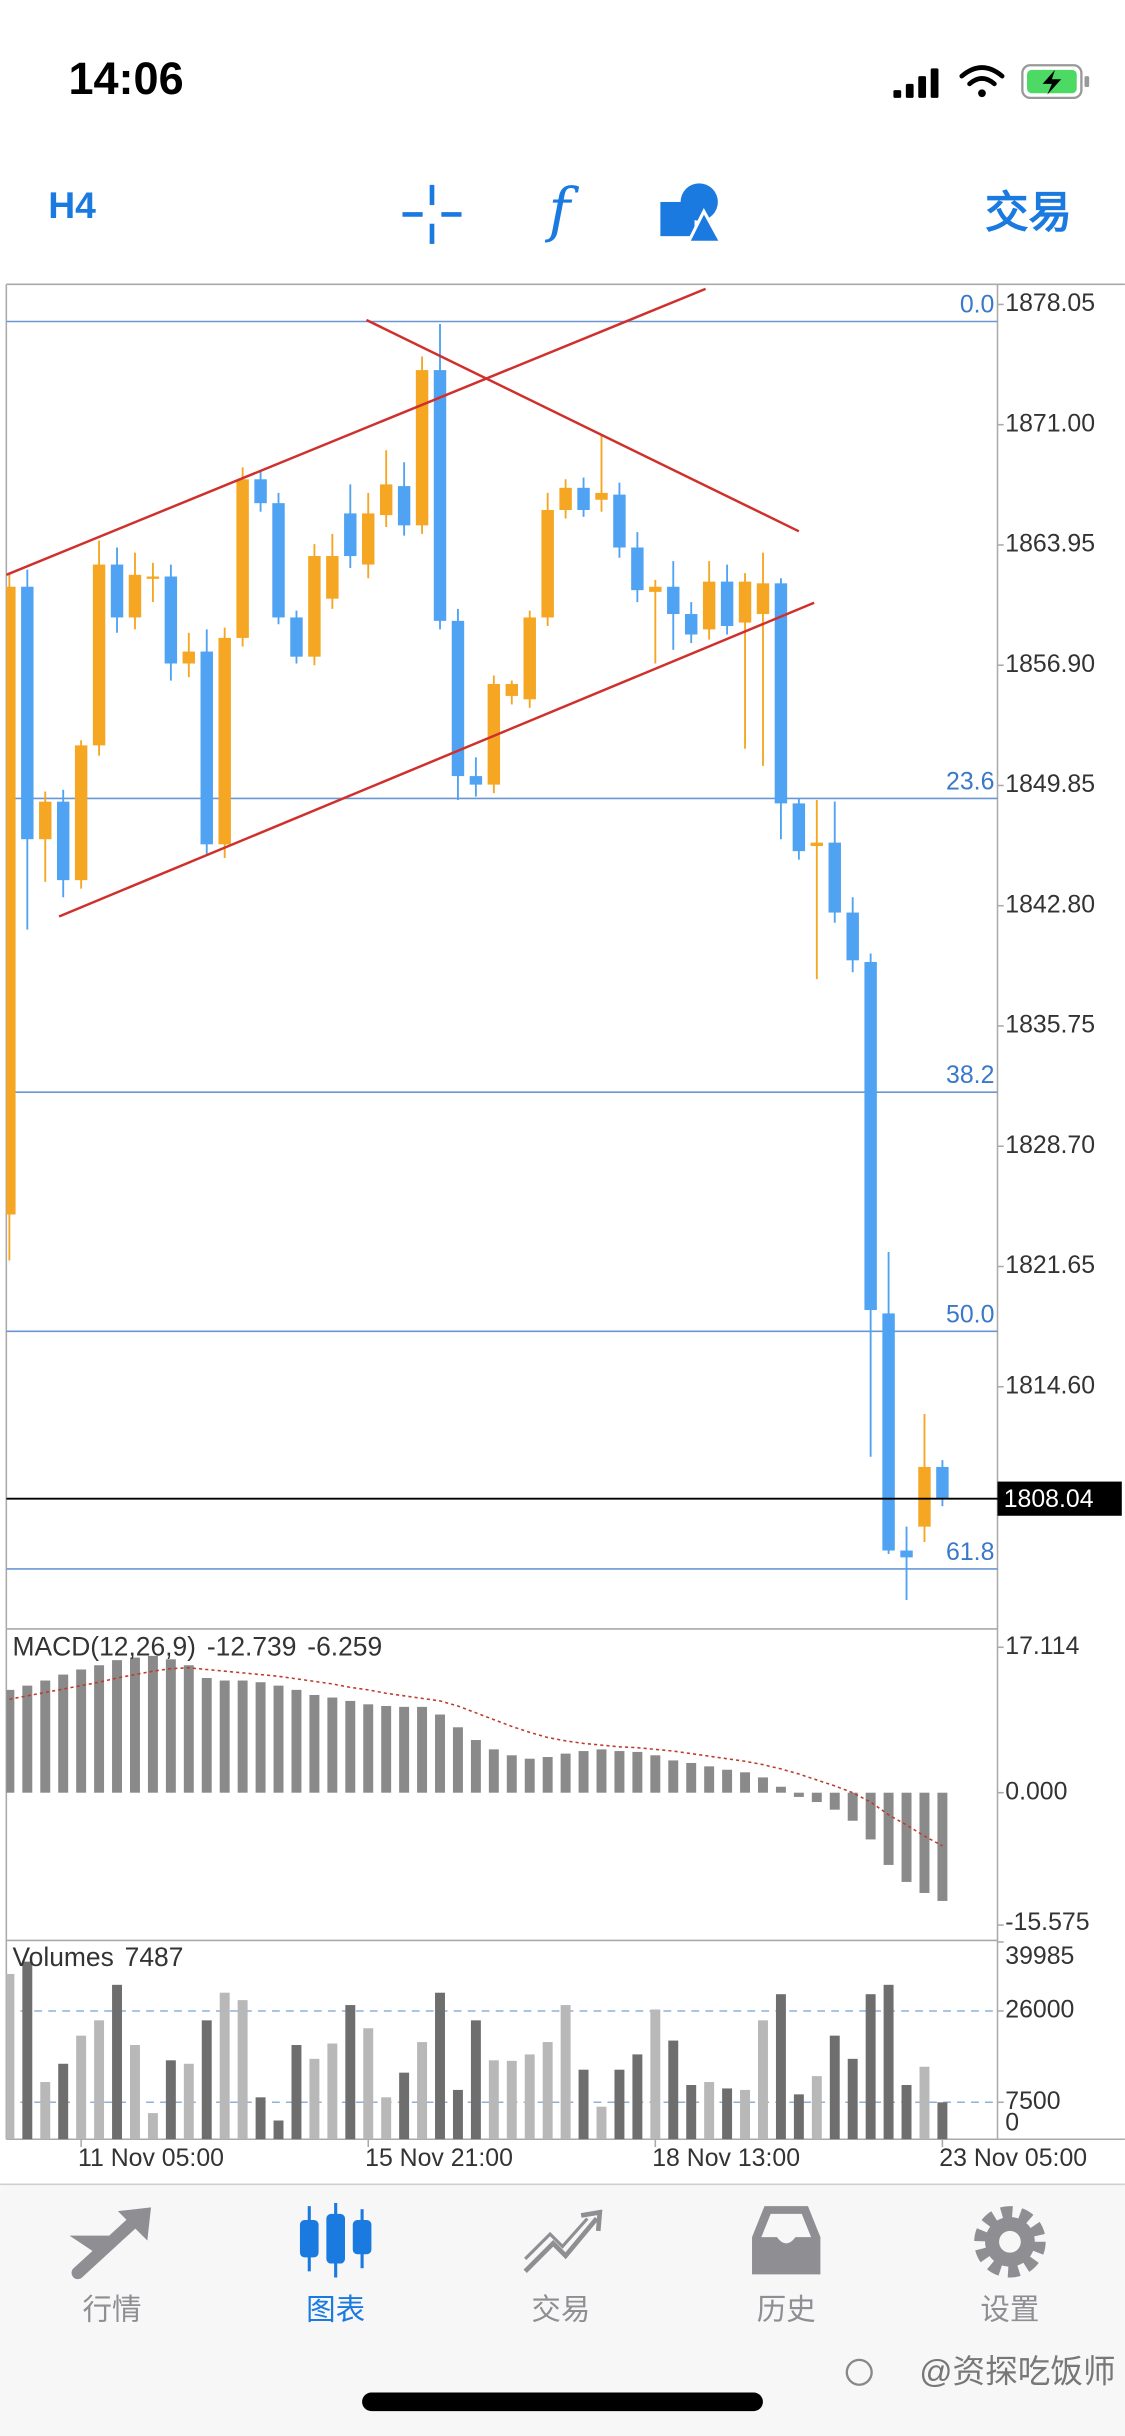 This screenshot has width=1125, height=2436. I want to click on indicator-name: MACD(12,26,9), so click(104, 1646).